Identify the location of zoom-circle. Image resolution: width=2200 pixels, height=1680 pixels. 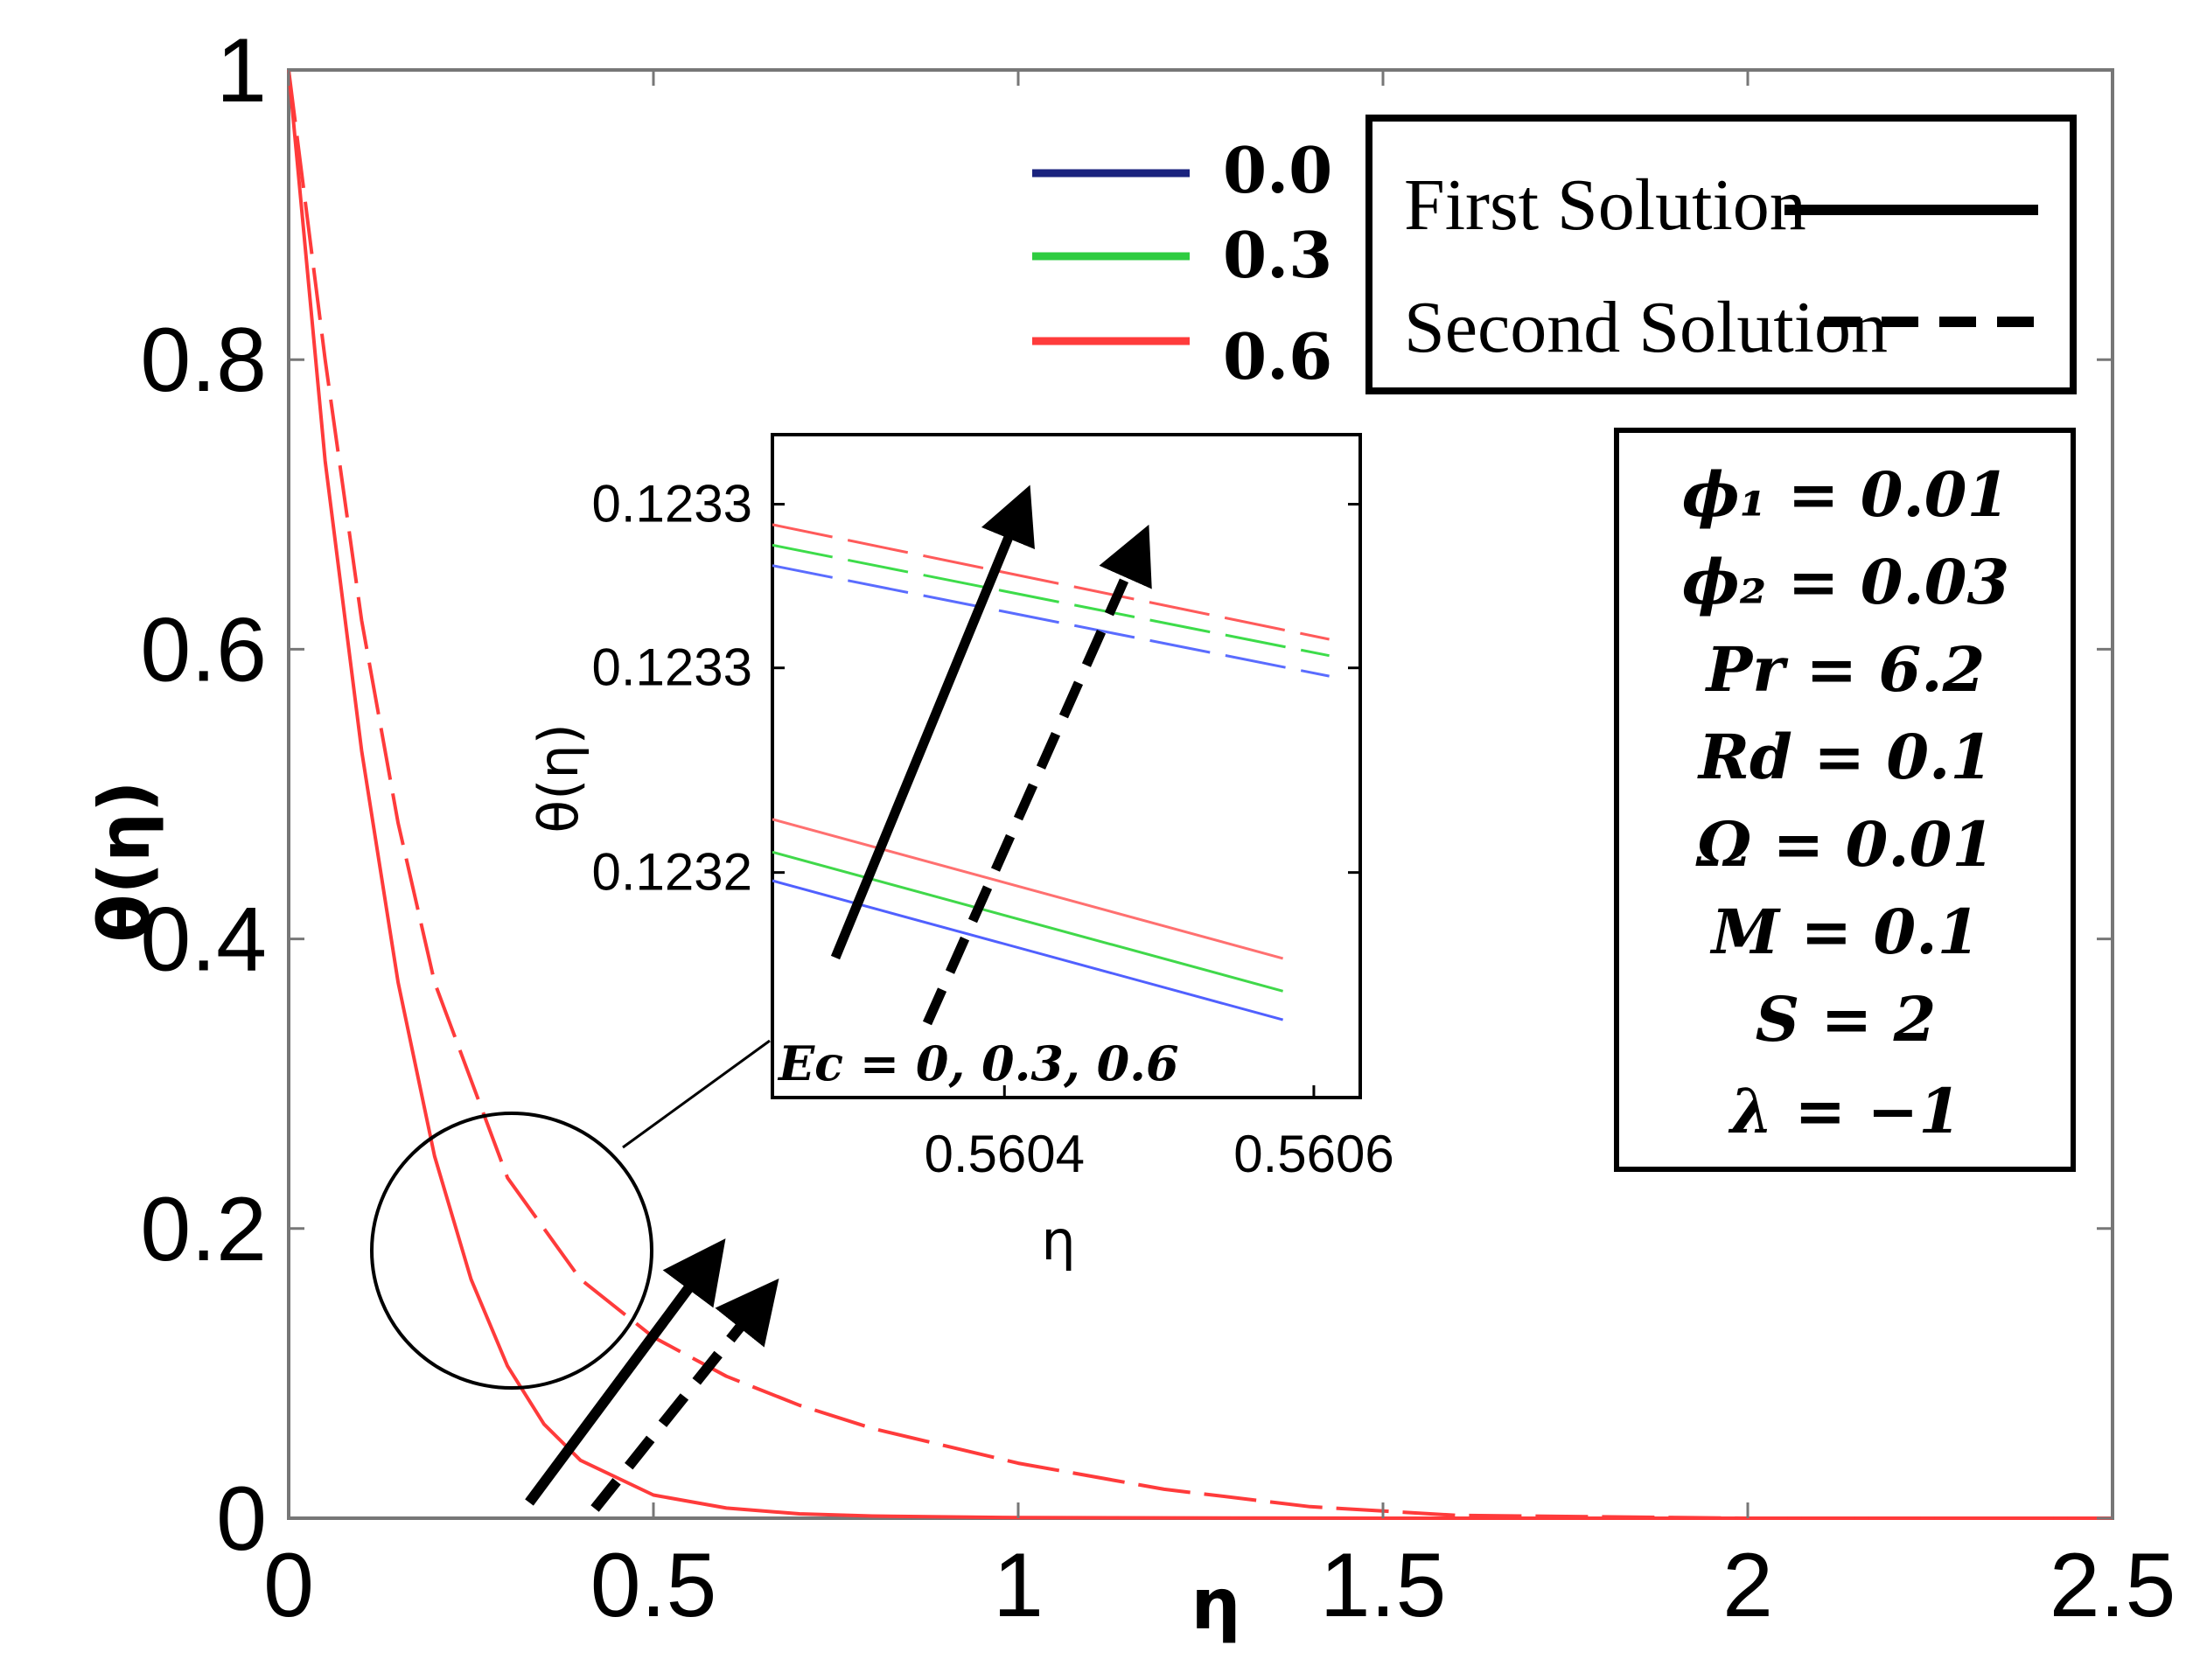
(511, 1251).